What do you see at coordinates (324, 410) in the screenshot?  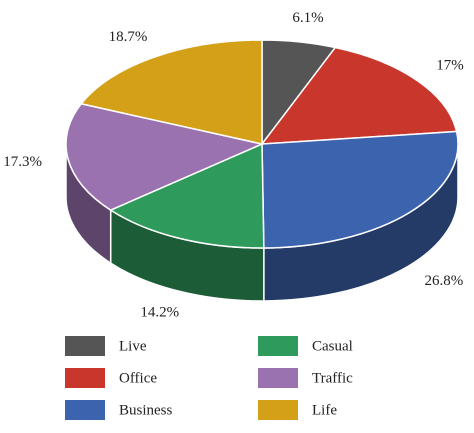 I see `legend-label: Life` at bounding box center [324, 410].